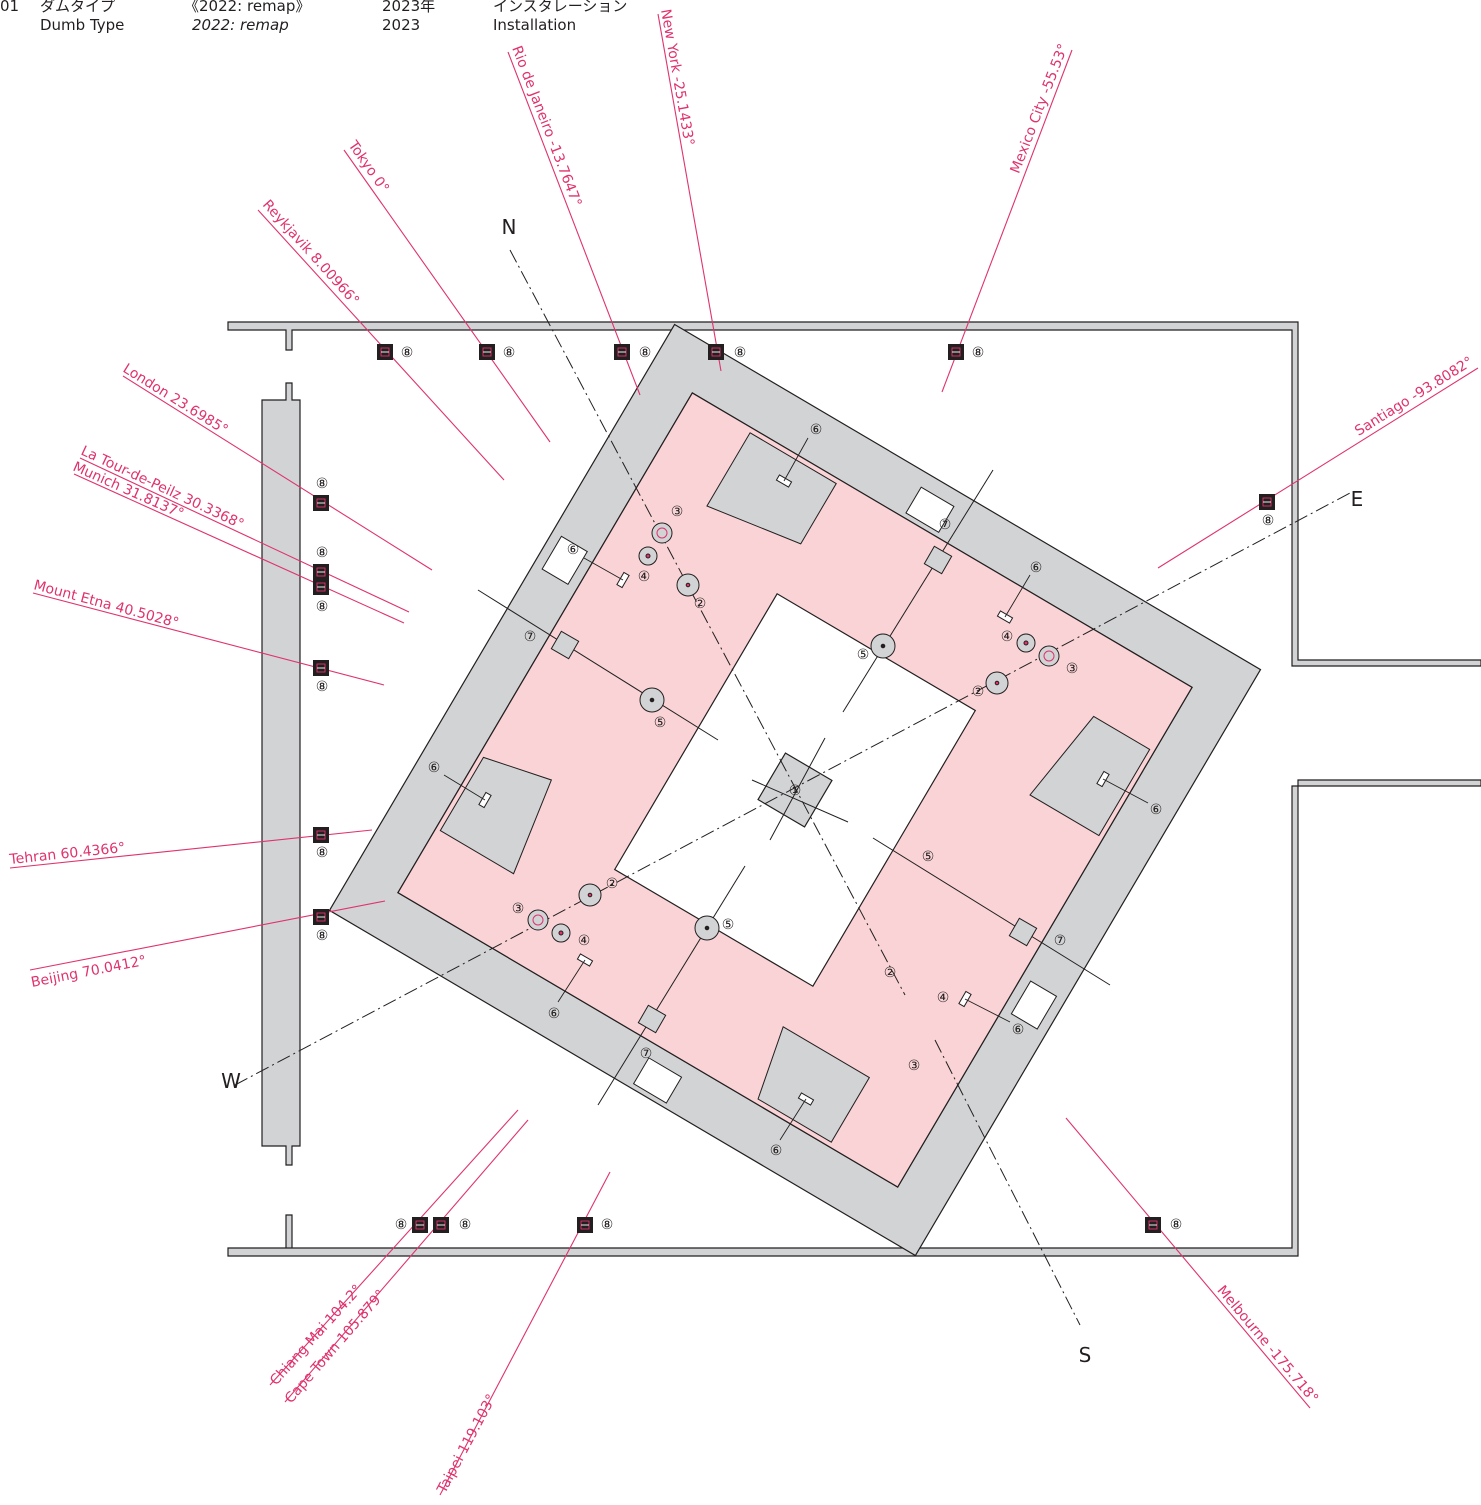 The height and width of the screenshot is (1505, 1481). What do you see at coordinates (231, 1081) in the screenshot?
I see `compass-west: W` at bounding box center [231, 1081].